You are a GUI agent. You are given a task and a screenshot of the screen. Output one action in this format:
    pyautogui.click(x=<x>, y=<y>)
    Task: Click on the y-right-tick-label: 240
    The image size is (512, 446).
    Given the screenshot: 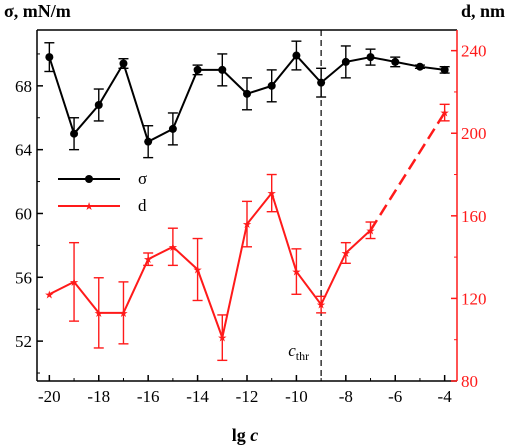 What is the action you would take?
    pyautogui.click(x=474, y=51)
    